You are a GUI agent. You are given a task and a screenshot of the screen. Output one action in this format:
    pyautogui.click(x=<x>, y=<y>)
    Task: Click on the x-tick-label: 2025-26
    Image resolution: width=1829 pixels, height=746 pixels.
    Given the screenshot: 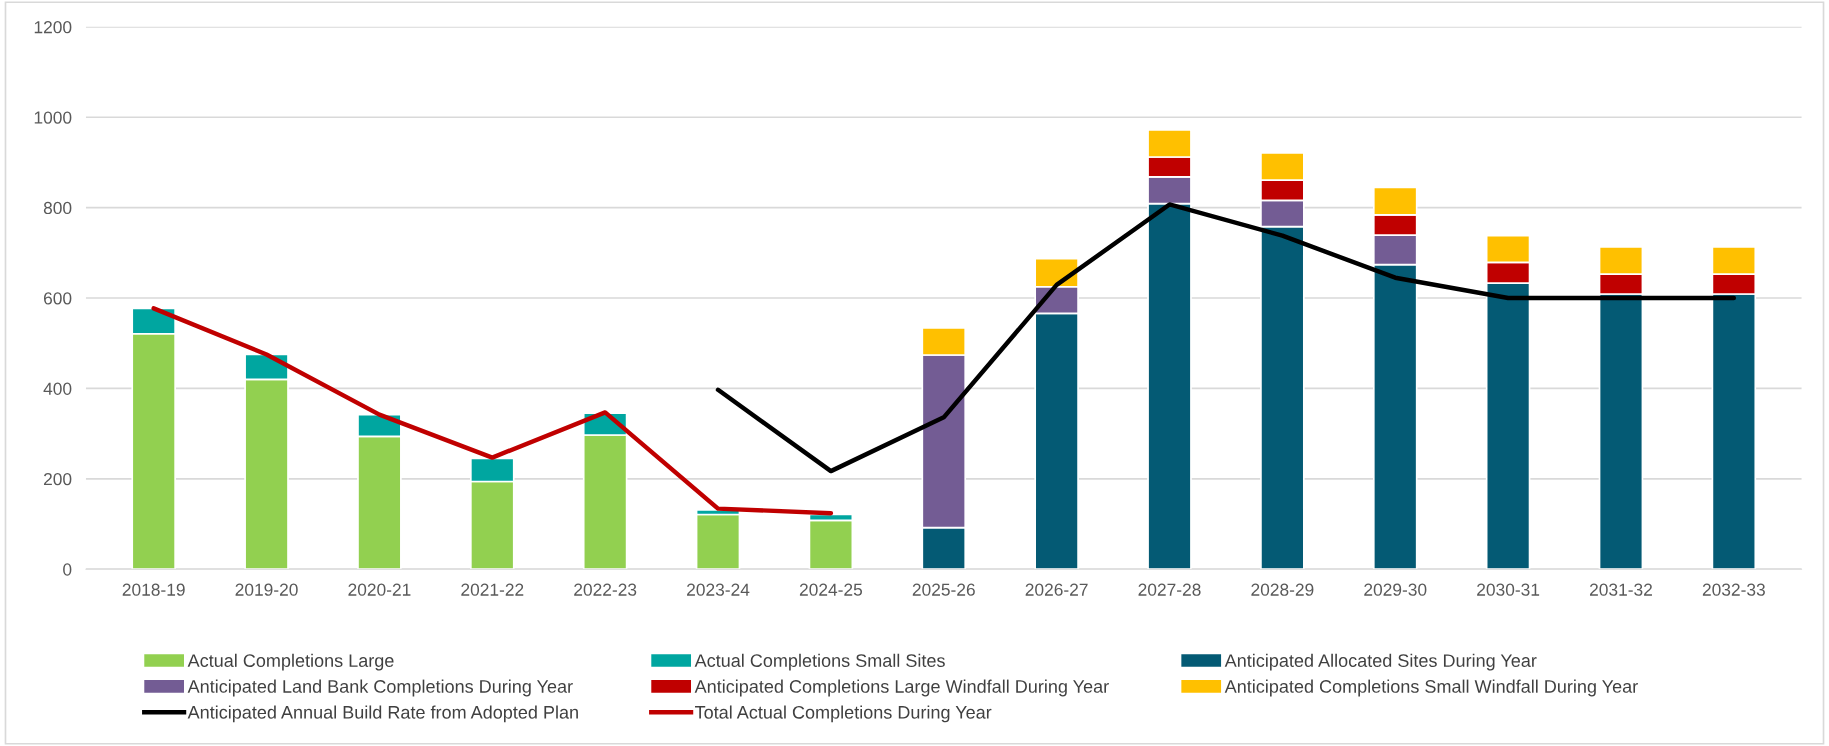 What is the action you would take?
    pyautogui.click(x=943, y=589)
    